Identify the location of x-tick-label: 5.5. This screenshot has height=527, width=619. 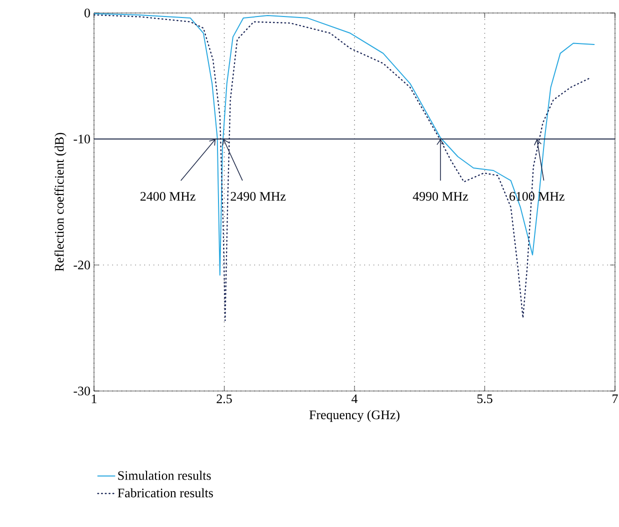
(484, 399).